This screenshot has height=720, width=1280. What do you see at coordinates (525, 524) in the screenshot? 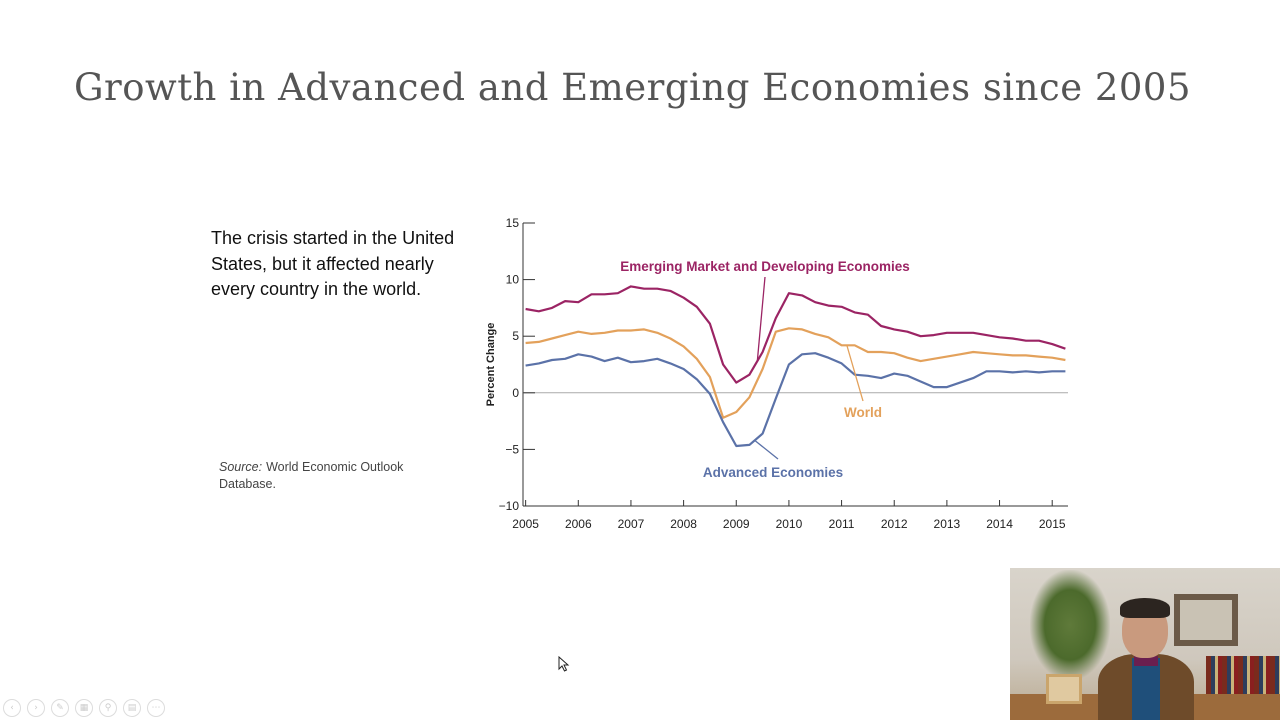
I see `x-tick-label: 2005` at bounding box center [525, 524].